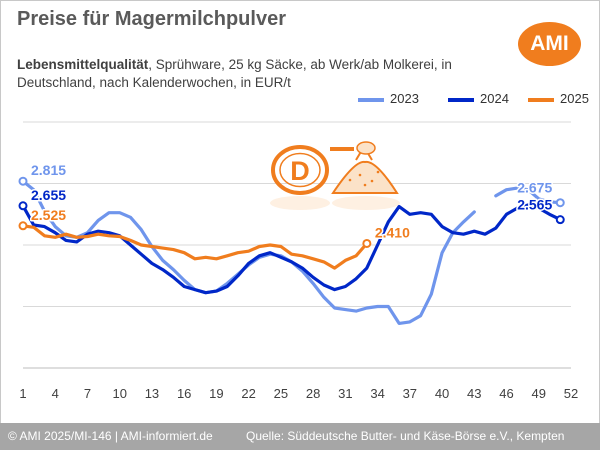  Describe the element at coordinates (461, 100) in the screenshot. I see `legend-swatch-2024` at that location.